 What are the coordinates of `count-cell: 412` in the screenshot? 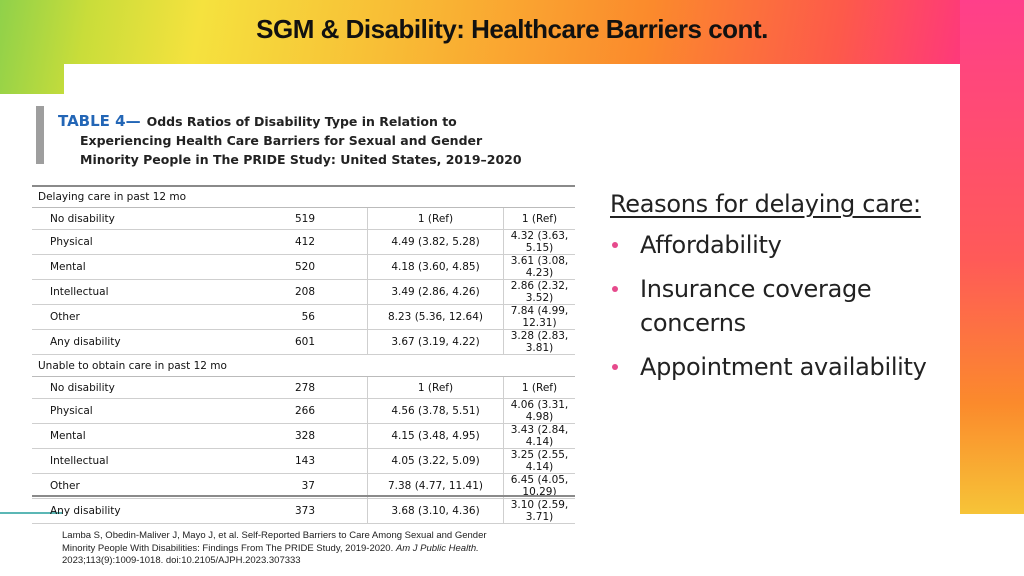 It's located at (289, 242).